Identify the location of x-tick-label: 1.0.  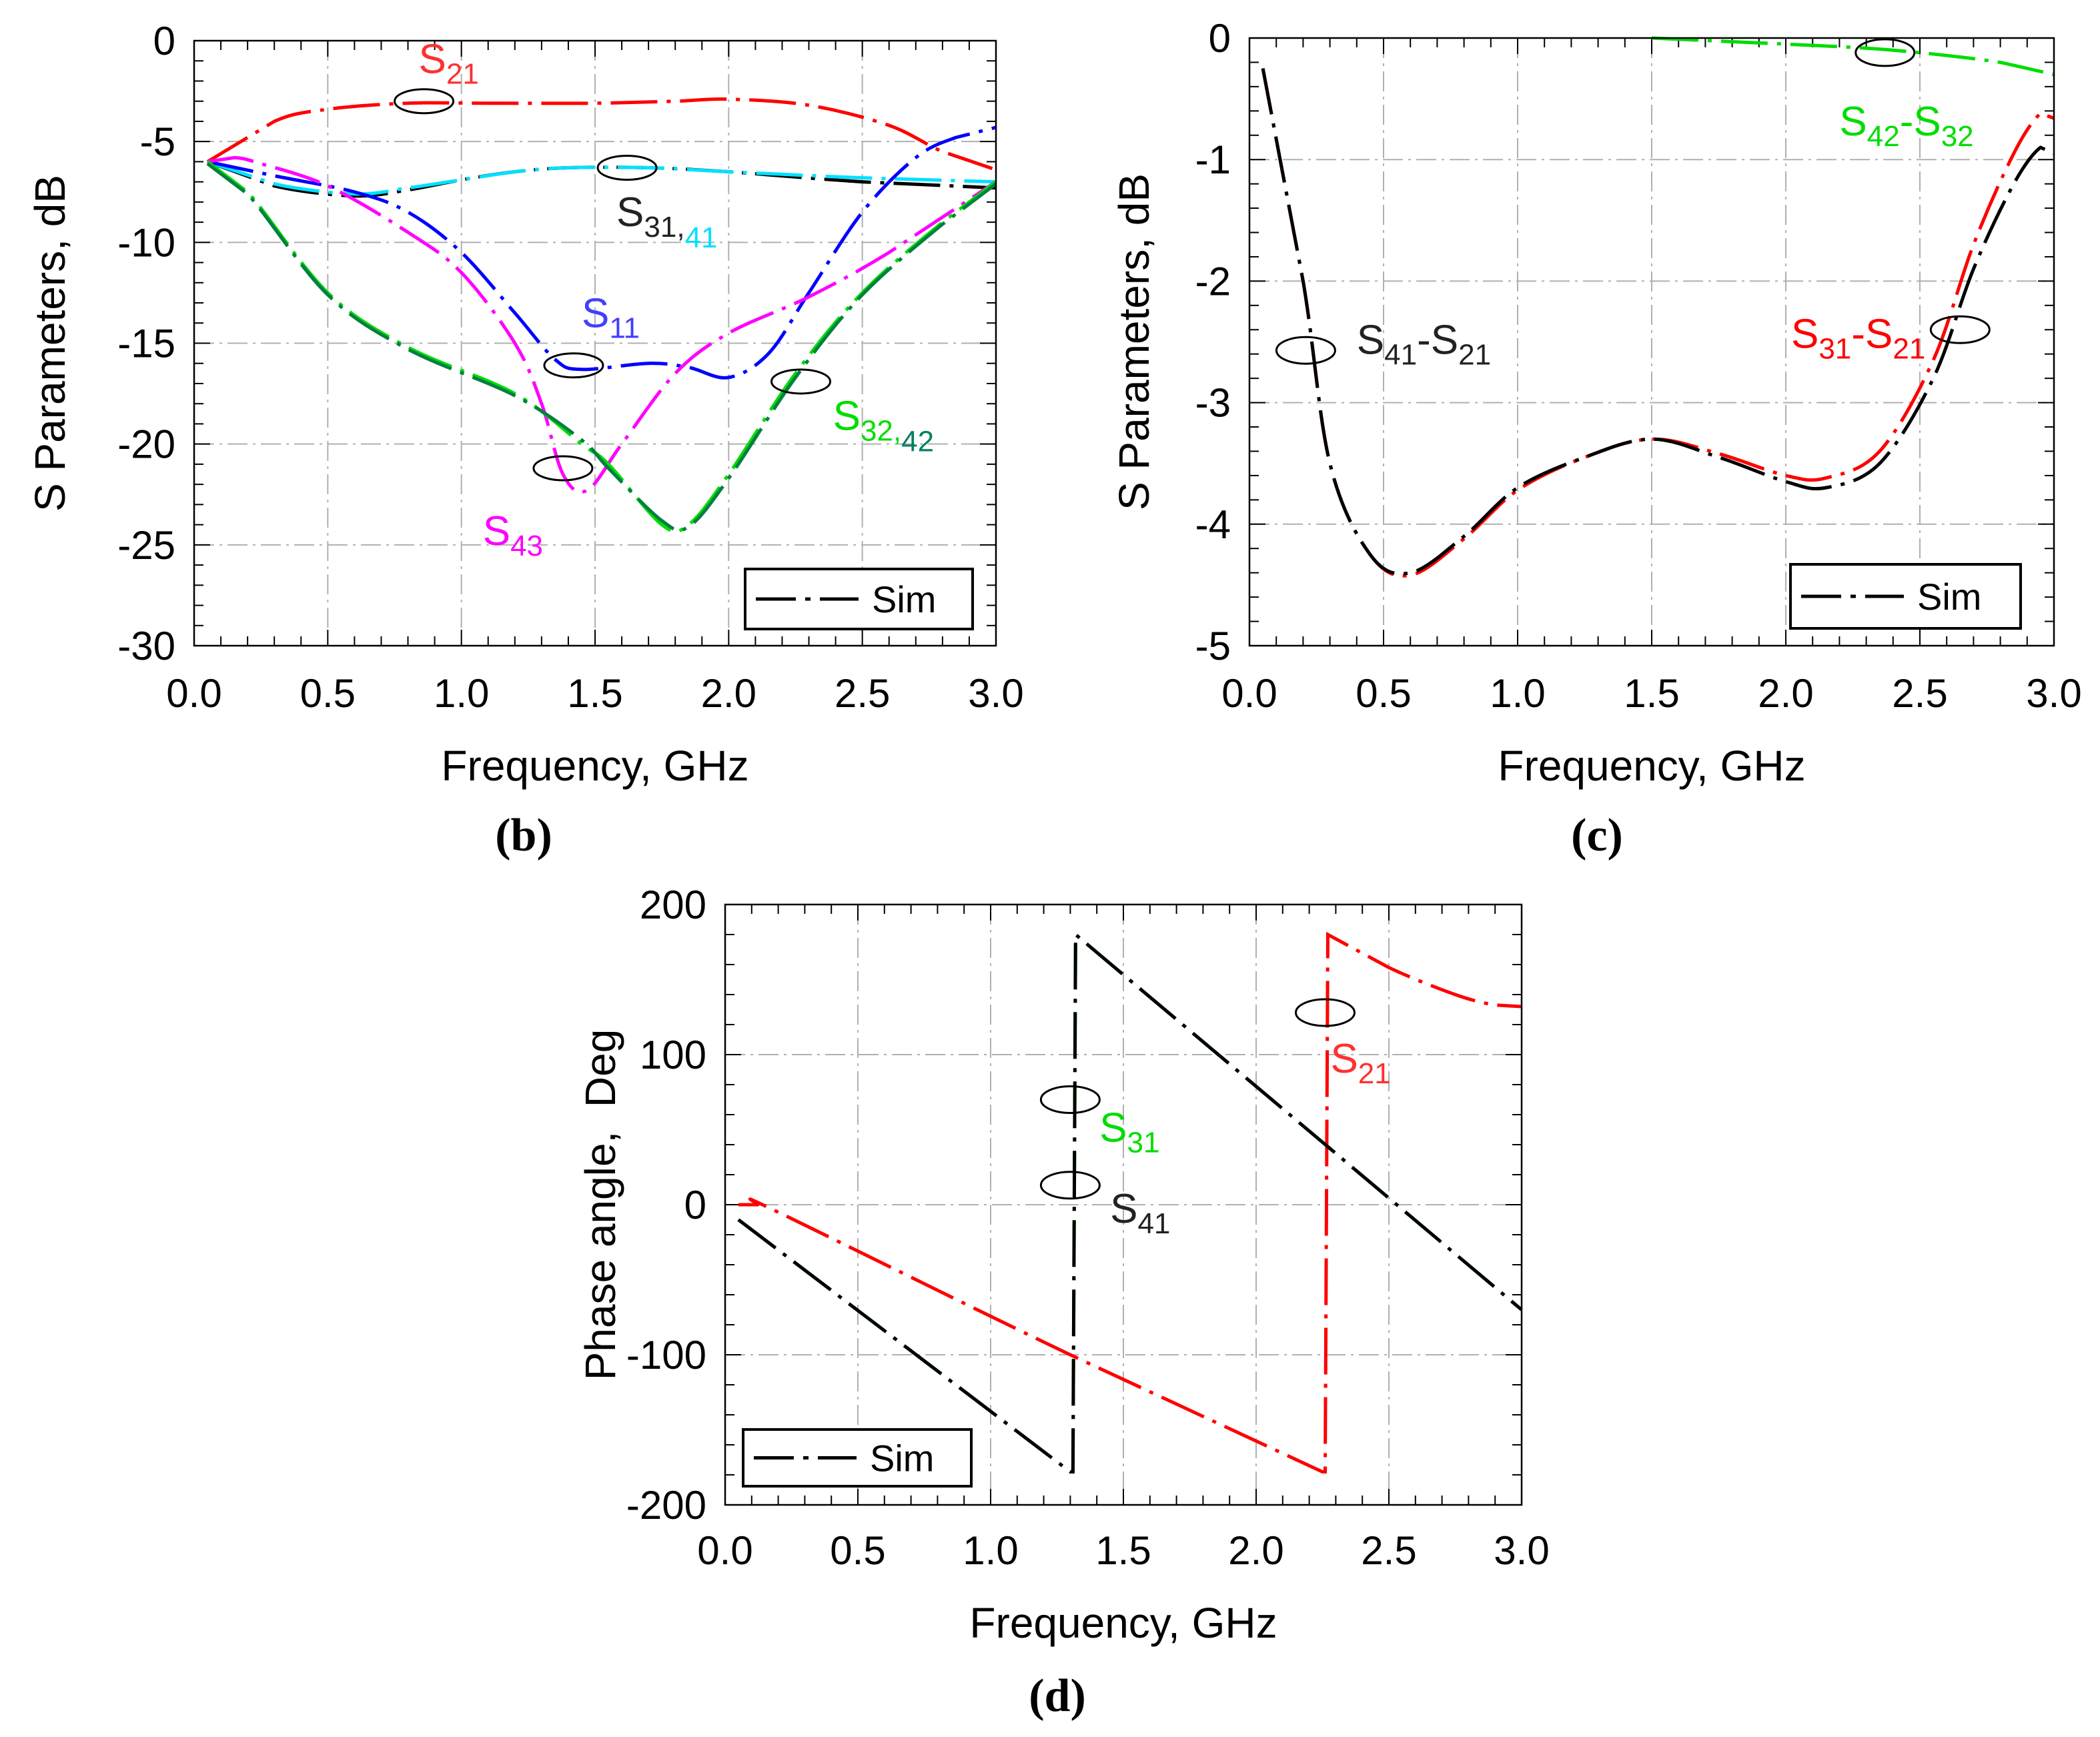
(1517, 694).